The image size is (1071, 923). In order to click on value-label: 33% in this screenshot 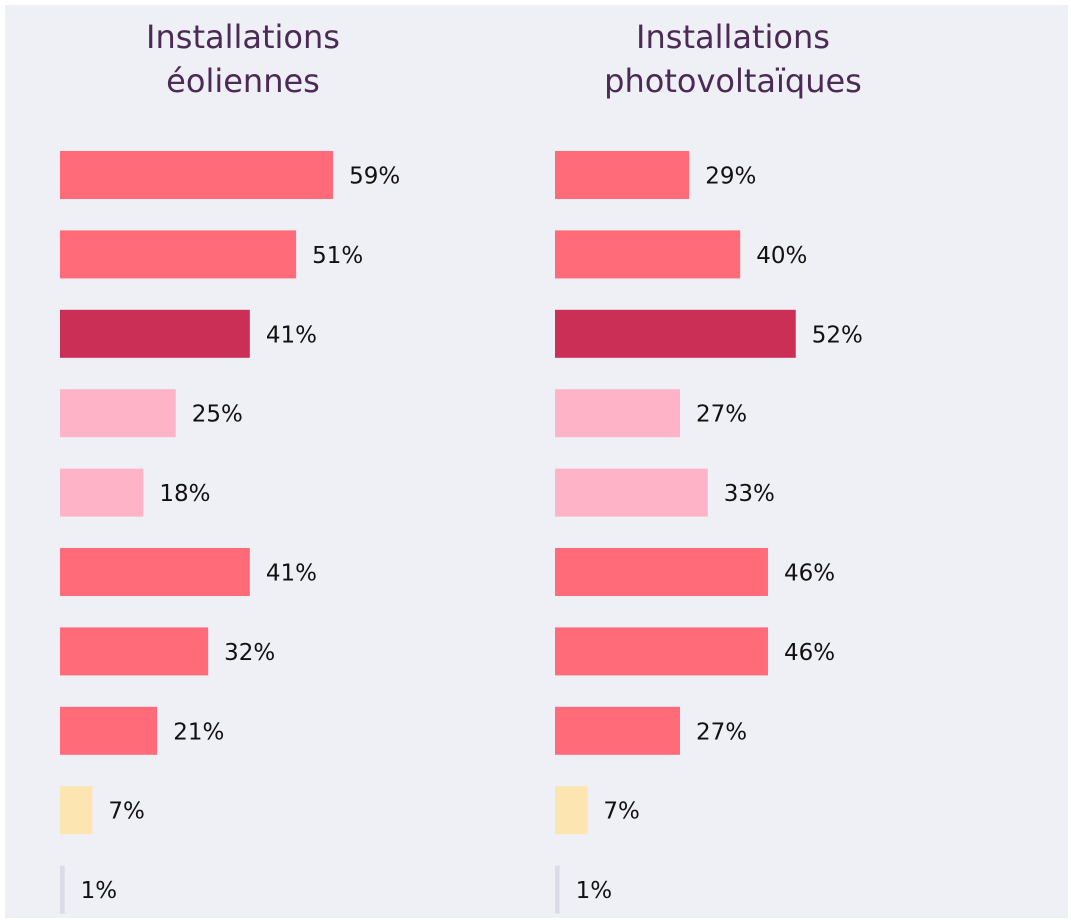, I will do `click(749, 494)`.